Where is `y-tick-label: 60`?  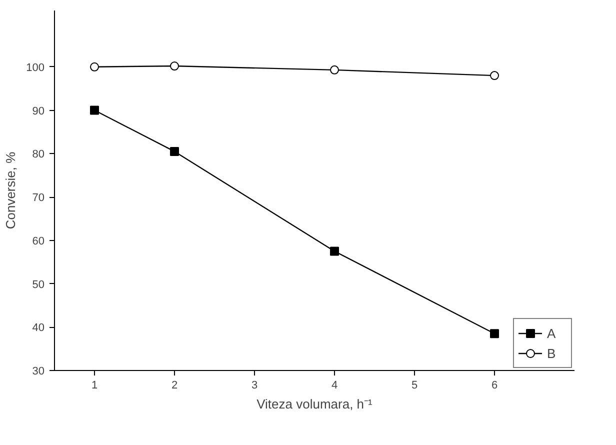
y-tick-label: 60 is located at coordinates (38, 241).